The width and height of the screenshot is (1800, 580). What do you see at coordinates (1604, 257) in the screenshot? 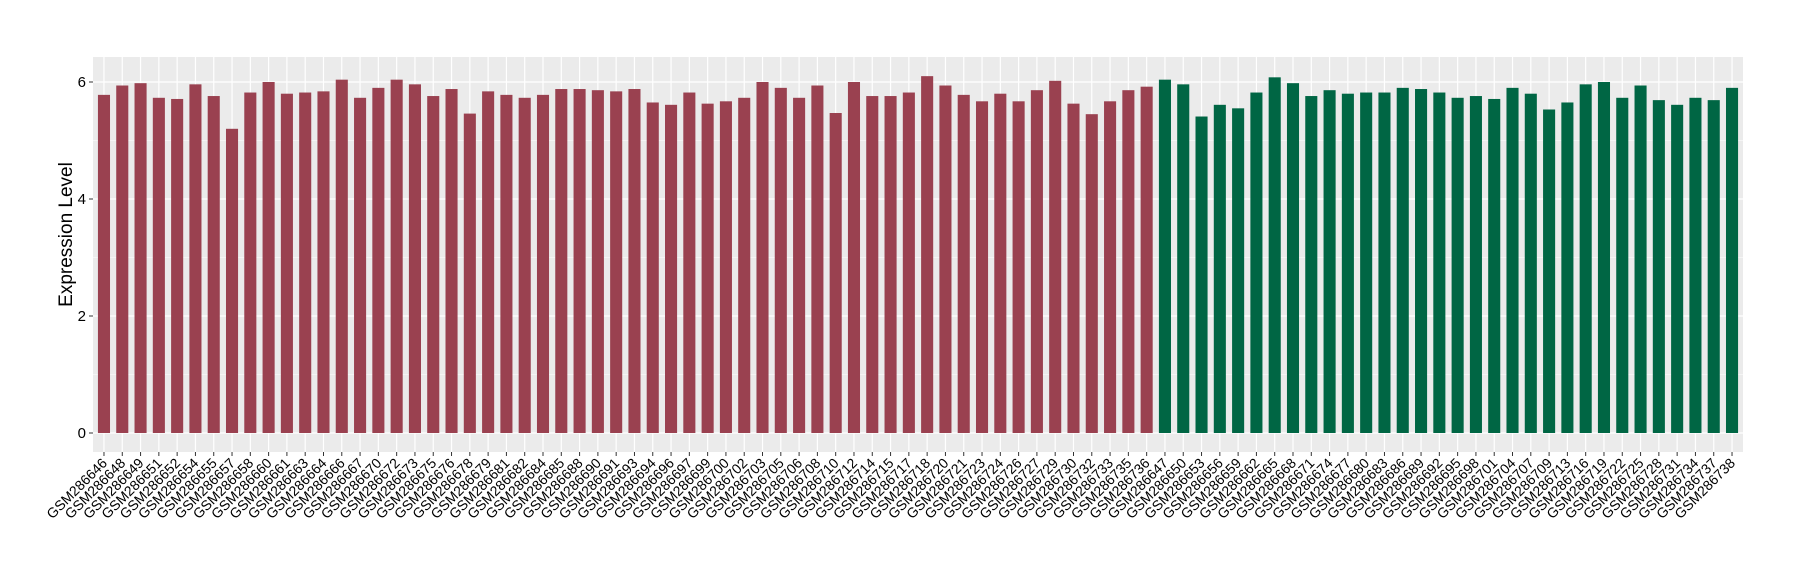
I see `bar-GSM286719` at bounding box center [1604, 257].